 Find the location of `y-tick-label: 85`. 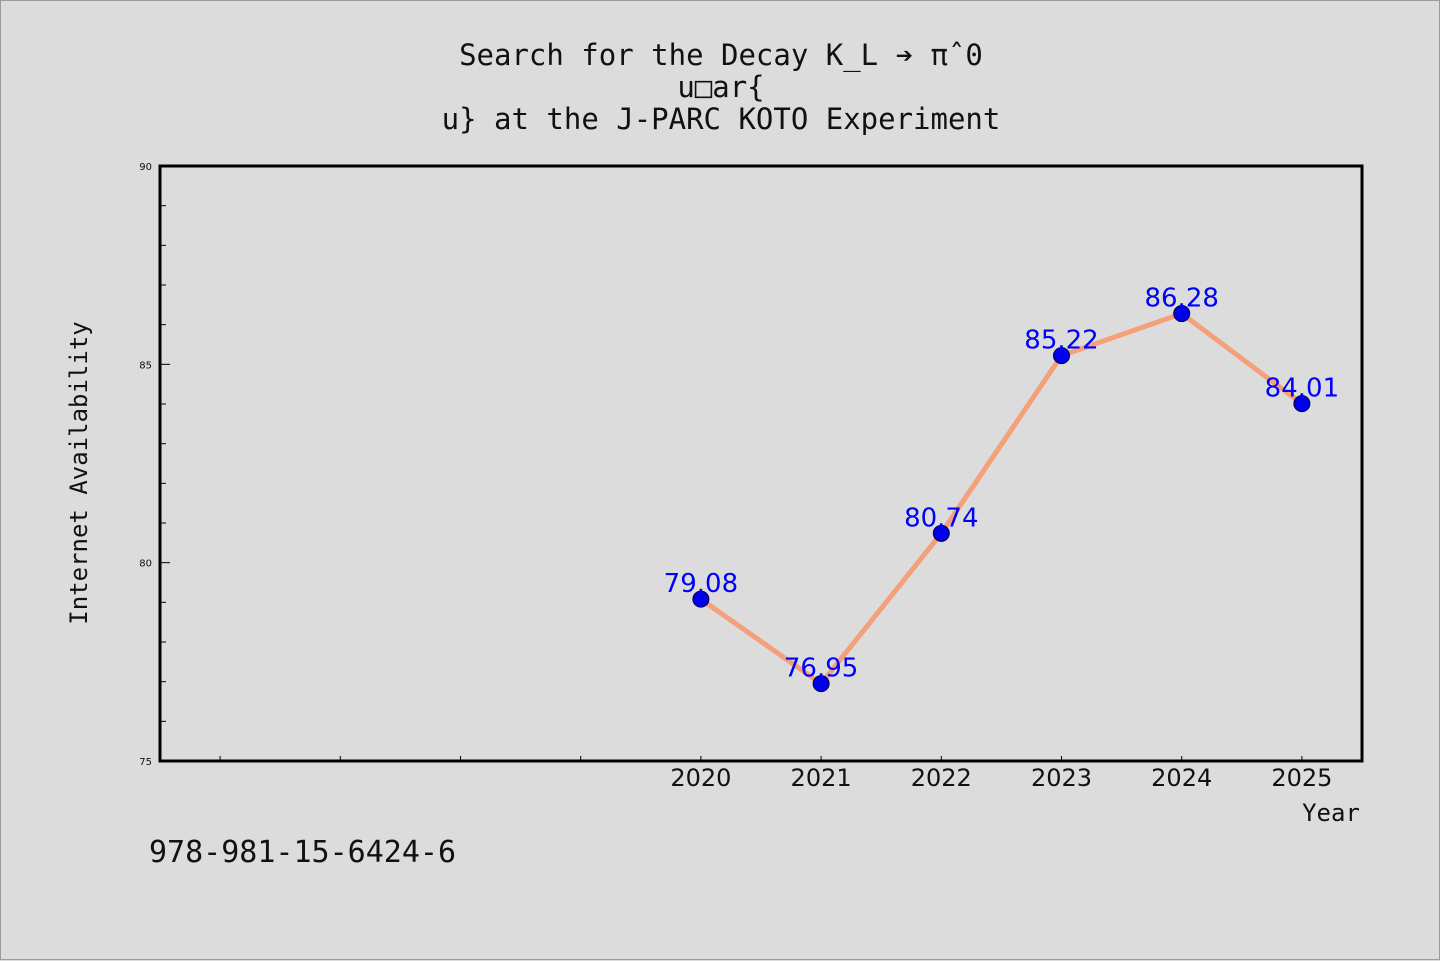

y-tick-label: 85 is located at coordinates (145, 365).